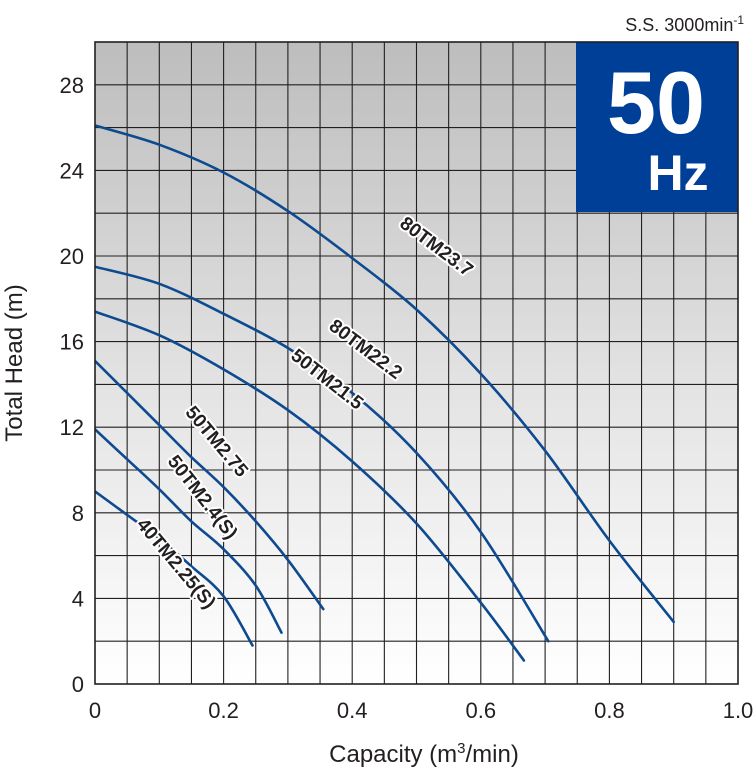 The width and height of the screenshot is (756, 773). Describe the element at coordinates (78, 513) in the screenshot. I see `y-tick-label: 8` at that location.